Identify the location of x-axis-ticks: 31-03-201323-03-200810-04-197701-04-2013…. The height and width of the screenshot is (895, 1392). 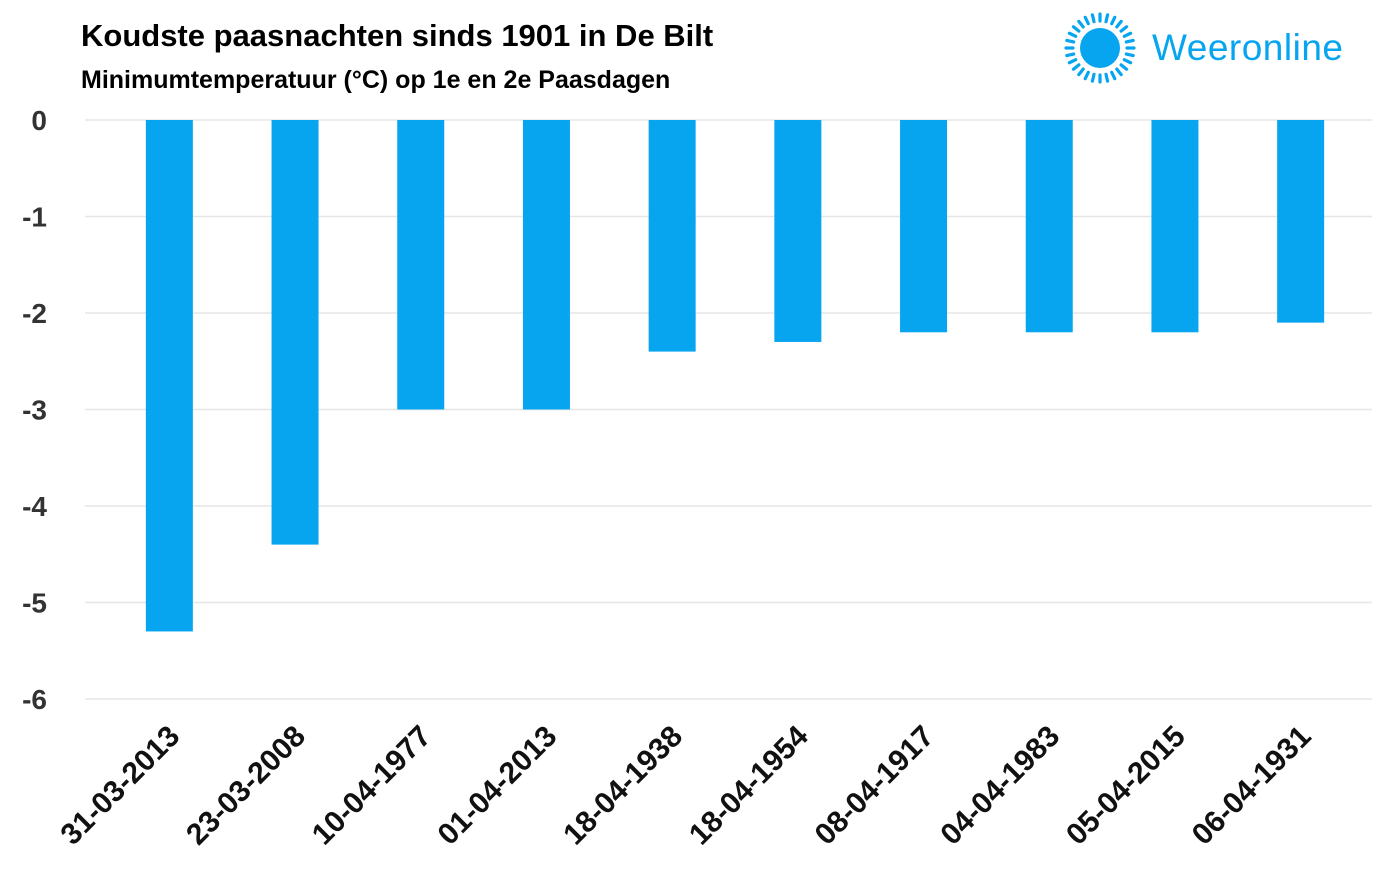
(685, 785).